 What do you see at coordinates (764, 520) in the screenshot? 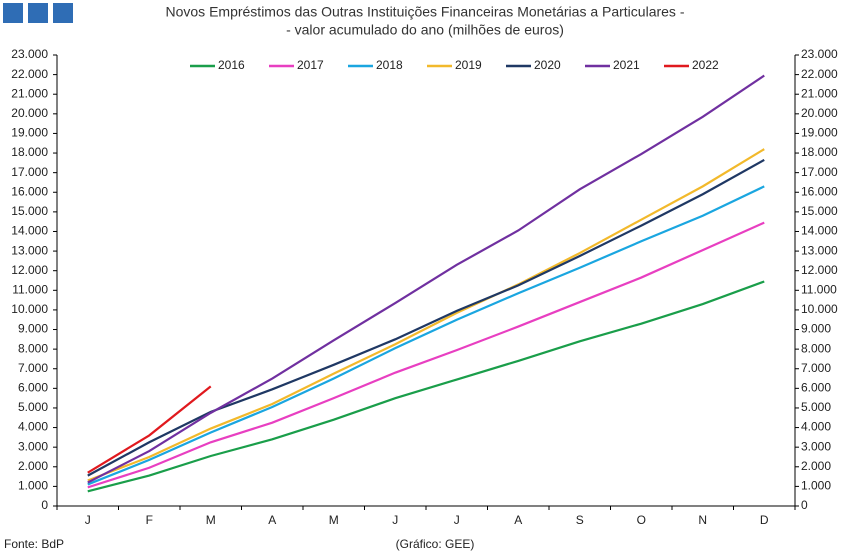
I see `x-tick-label: D` at bounding box center [764, 520].